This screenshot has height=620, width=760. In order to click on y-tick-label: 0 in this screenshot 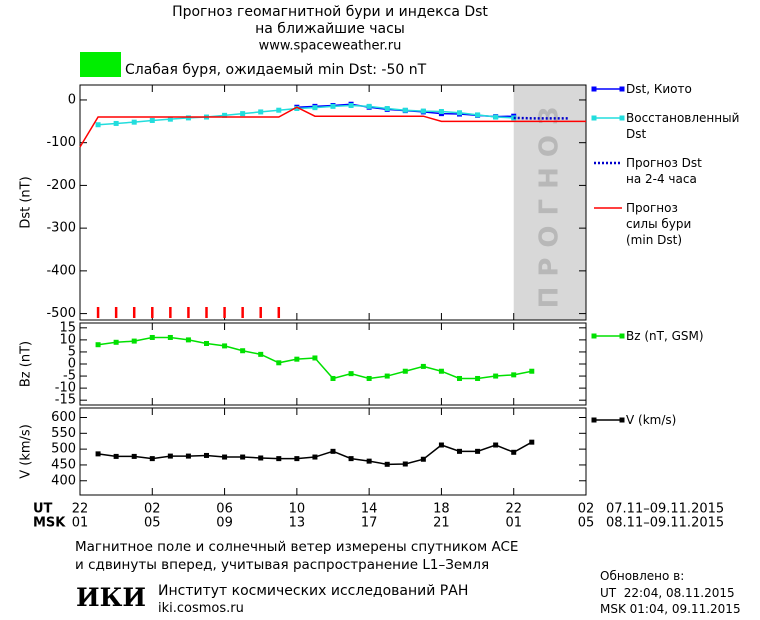, I will do `click(72, 364)`.